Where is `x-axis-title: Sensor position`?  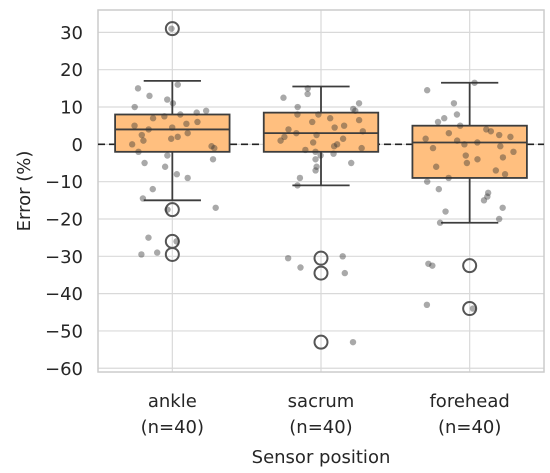
x-axis-title: Sensor position is located at coordinates (321, 457).